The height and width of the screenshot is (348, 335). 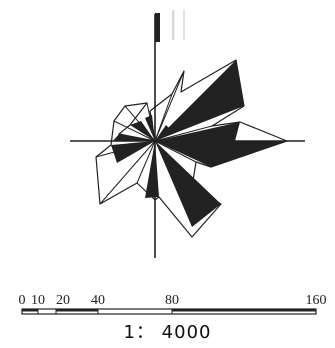 What do you see at coordinates (150, 128) in the screenshot?
I see `sector-nnw` at bounding box center [150, 128].